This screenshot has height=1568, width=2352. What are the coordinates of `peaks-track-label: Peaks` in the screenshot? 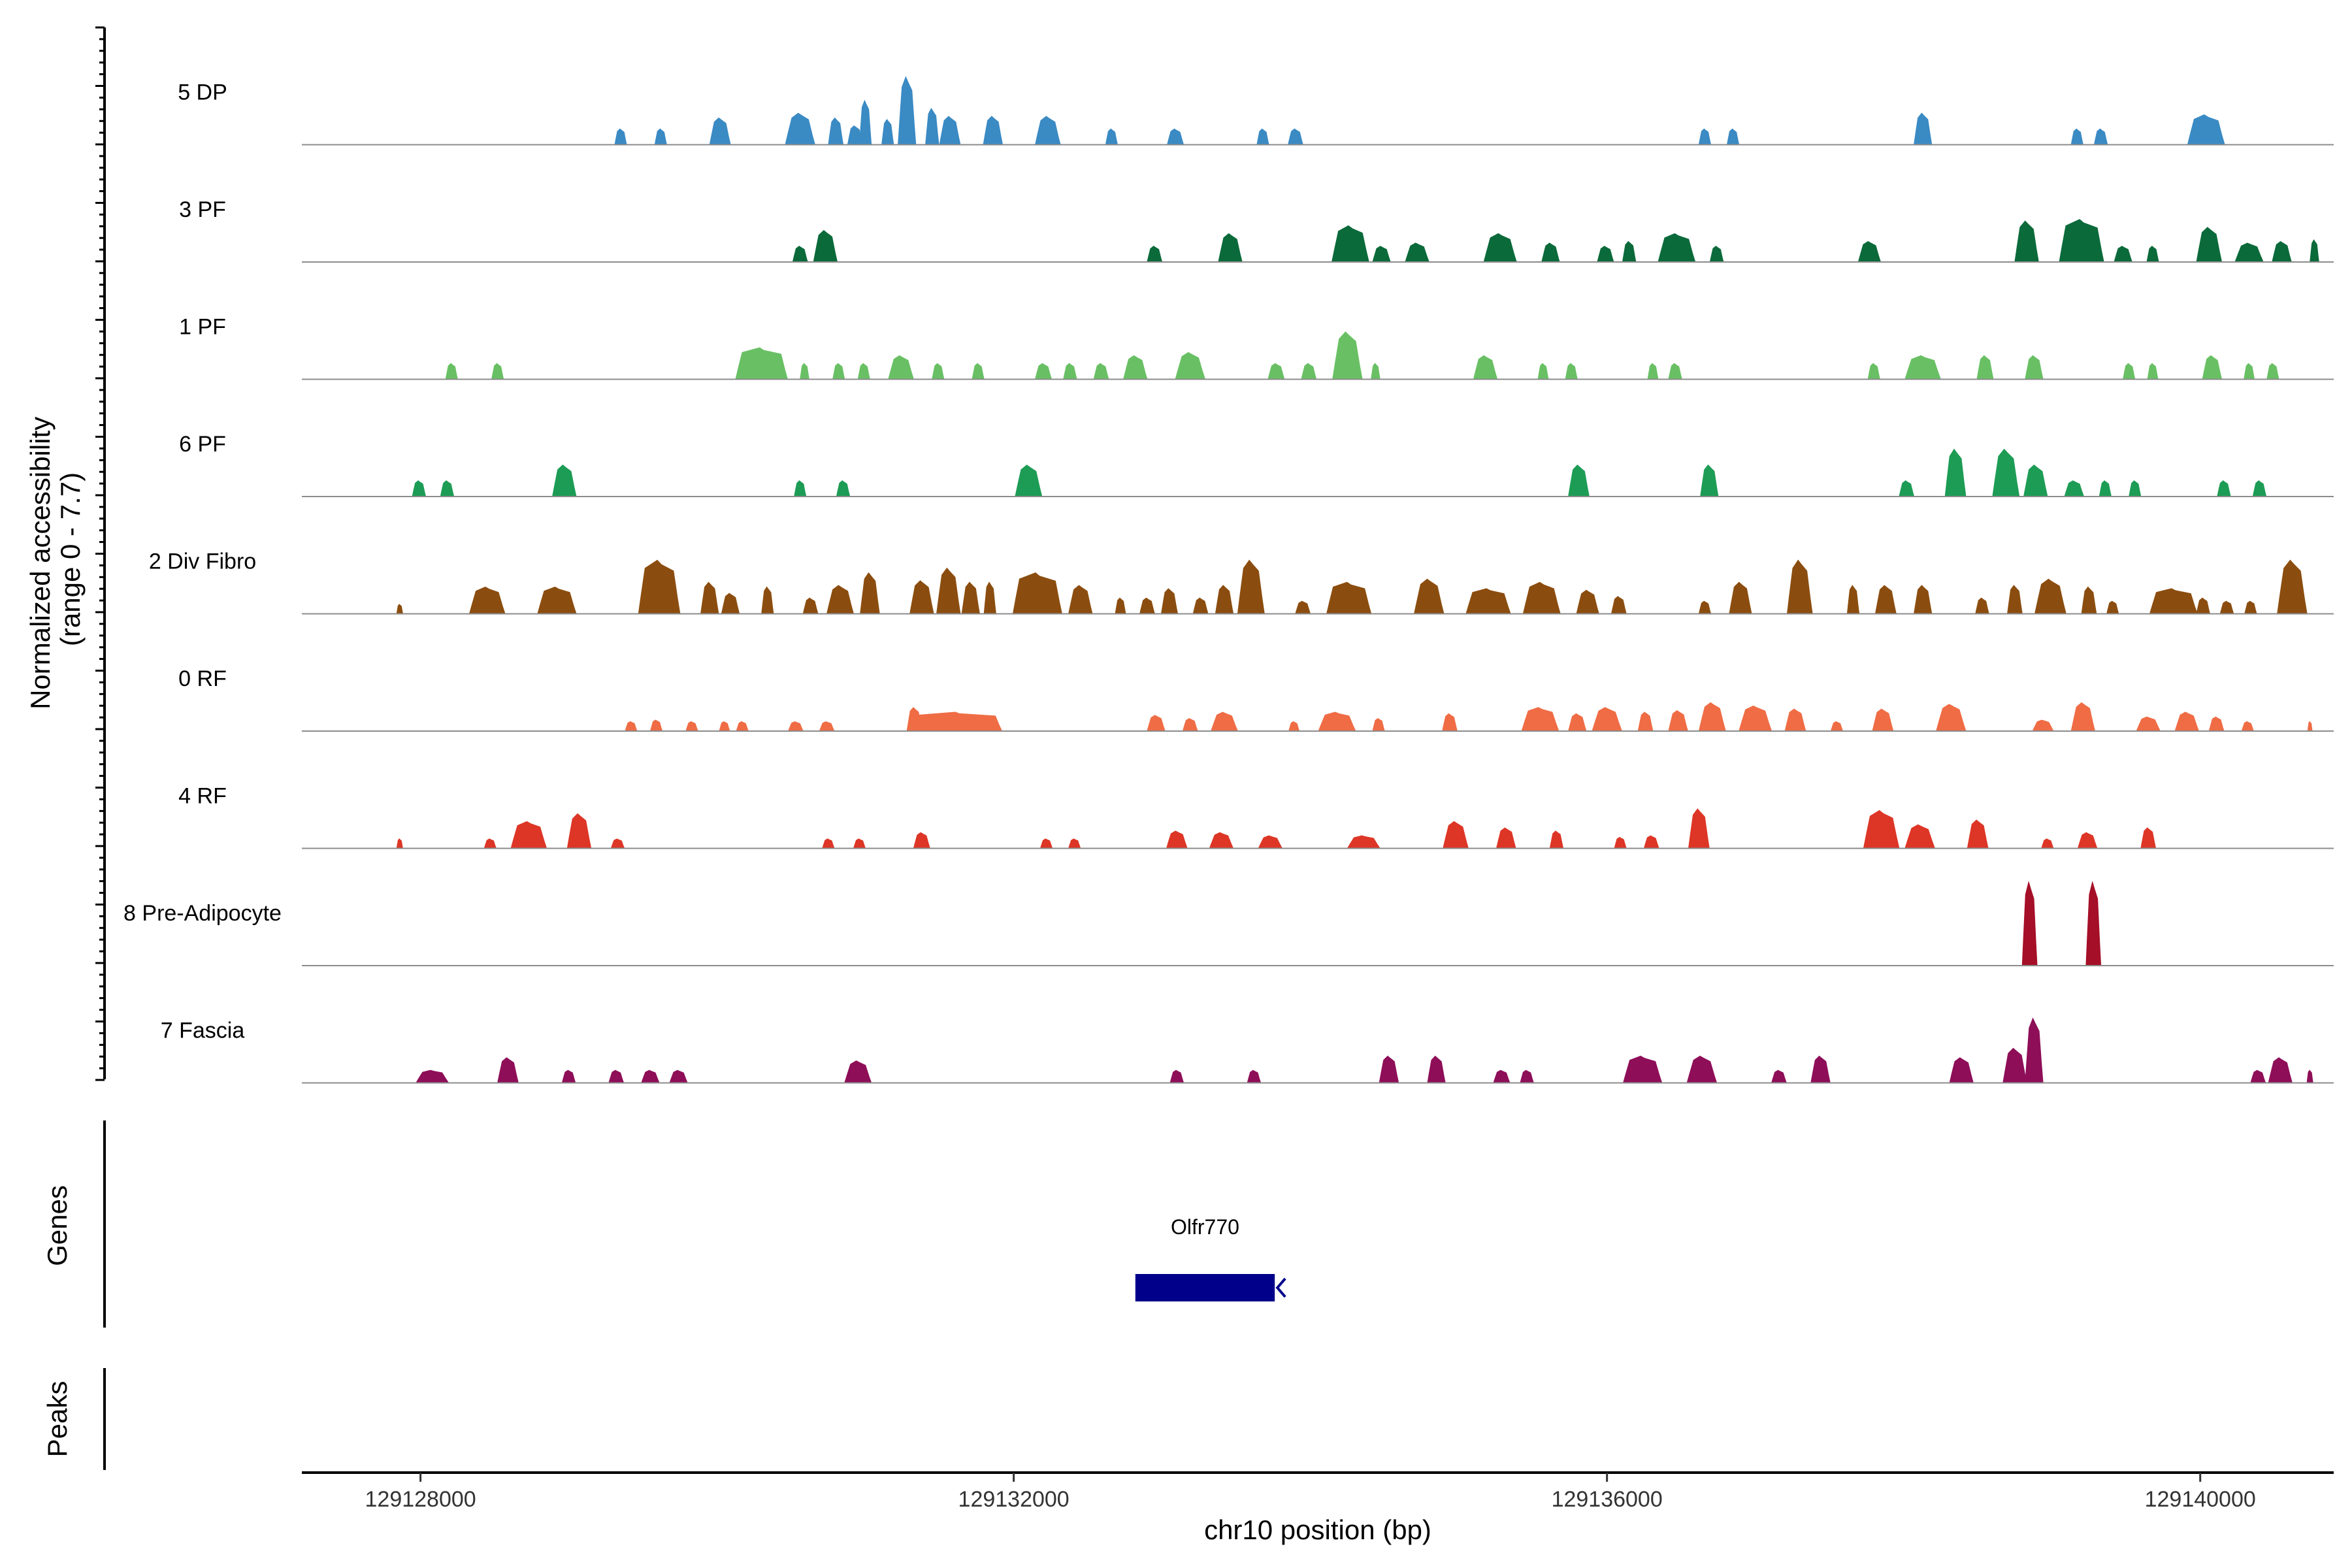 It's located at (57, 1419).